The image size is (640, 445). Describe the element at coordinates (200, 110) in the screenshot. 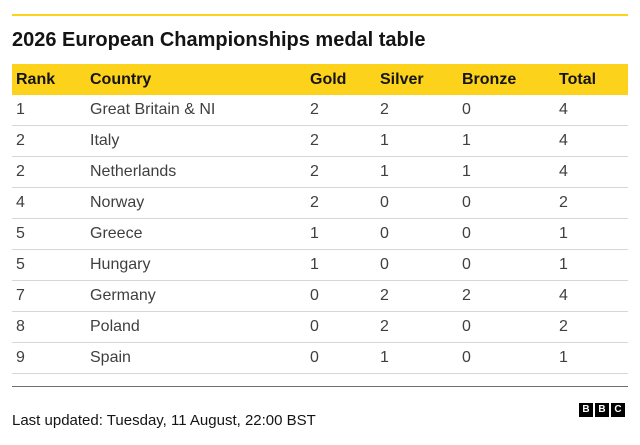

I see `country-cell: Great Britain & NI` at that location.